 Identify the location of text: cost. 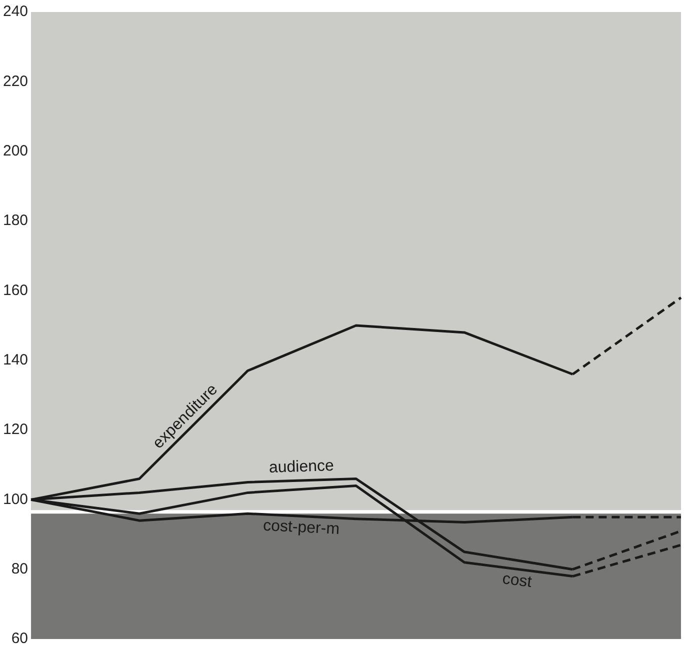
(517, 581).